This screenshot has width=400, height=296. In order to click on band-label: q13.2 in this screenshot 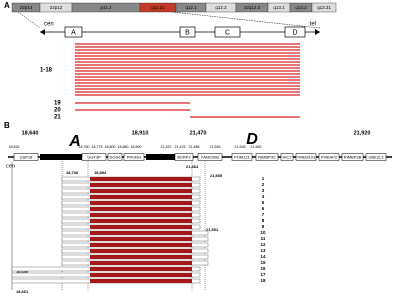, I will do `click(301, 7)`.